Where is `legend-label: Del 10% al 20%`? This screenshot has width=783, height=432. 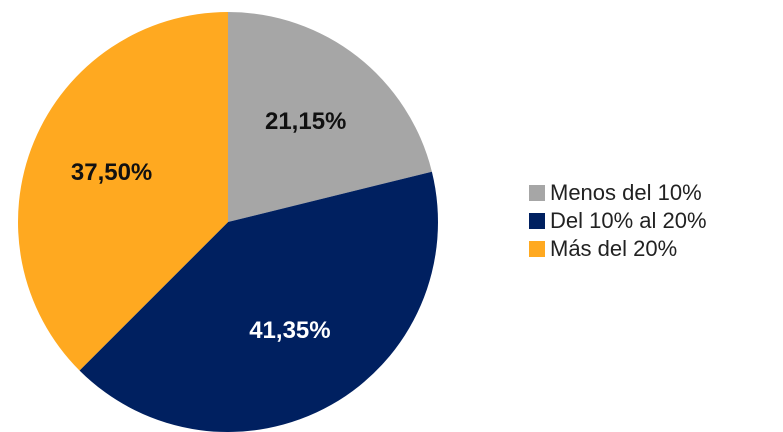 legend-label: Del 10% al 20% is located at coordinates (628, 220).